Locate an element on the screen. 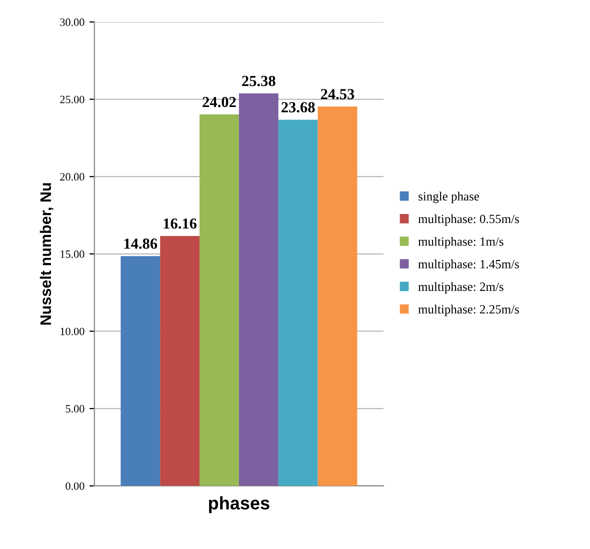 This screenshot has width=590, height=549. y-tick-label: 15.00 is located at coordinates (72, 254).